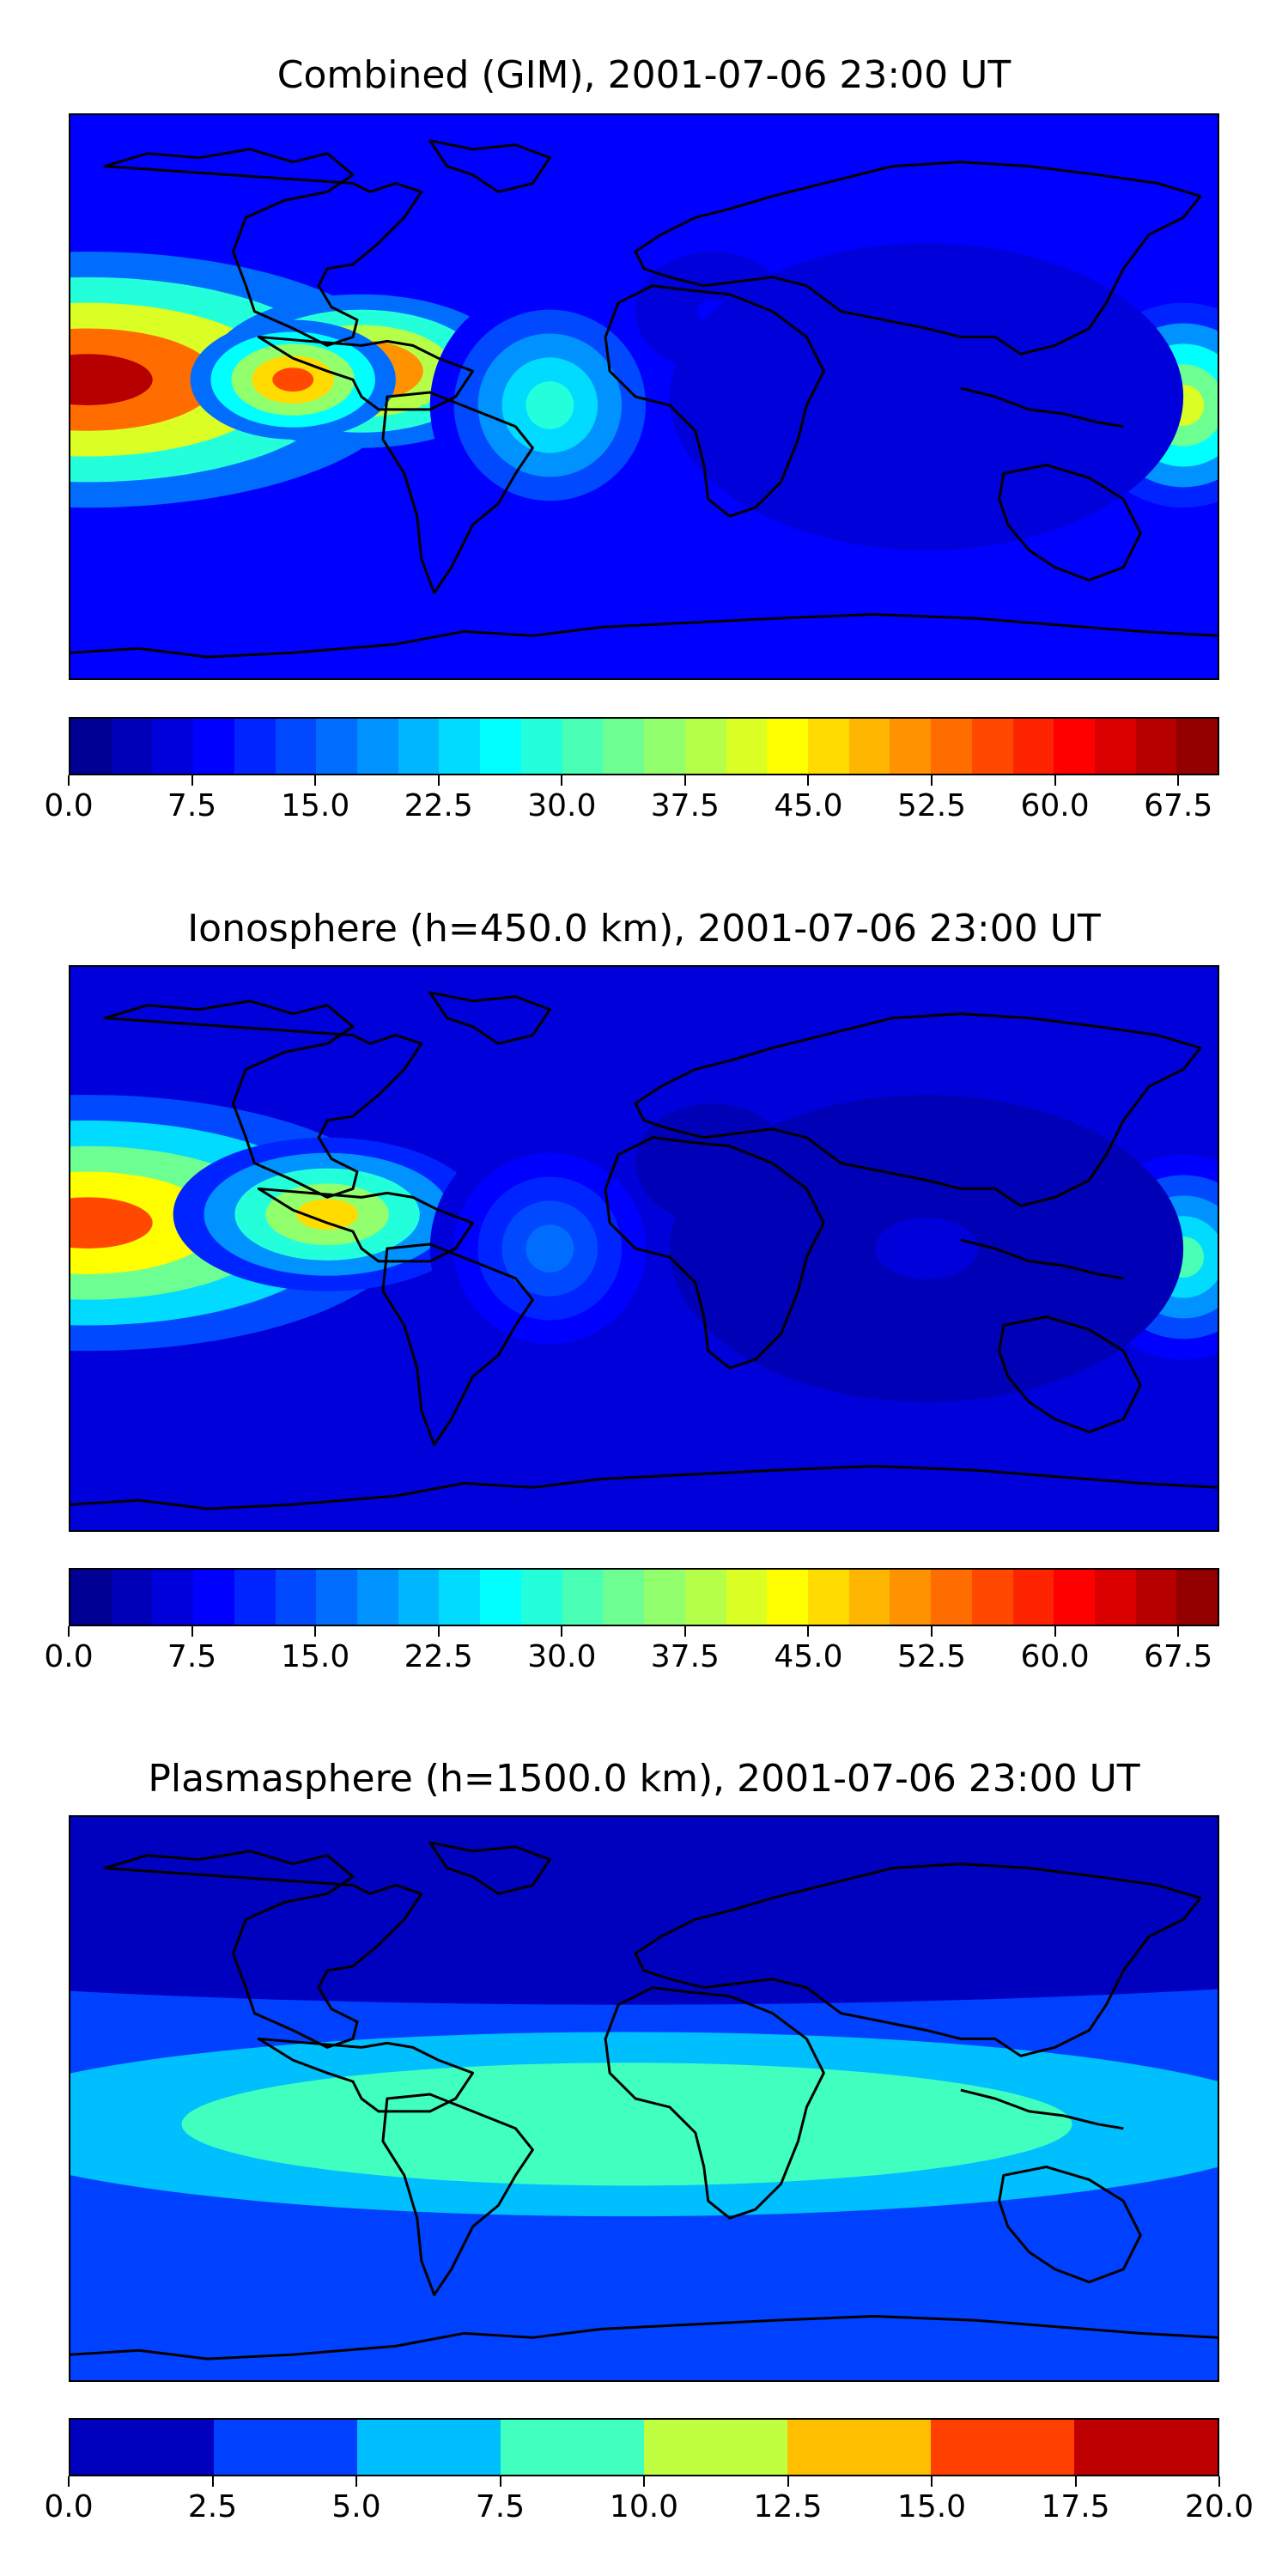  Describe the element at coordinates (932, 806) in the screenshot. I see `colorbar-tick-label: 52.5` at that location.